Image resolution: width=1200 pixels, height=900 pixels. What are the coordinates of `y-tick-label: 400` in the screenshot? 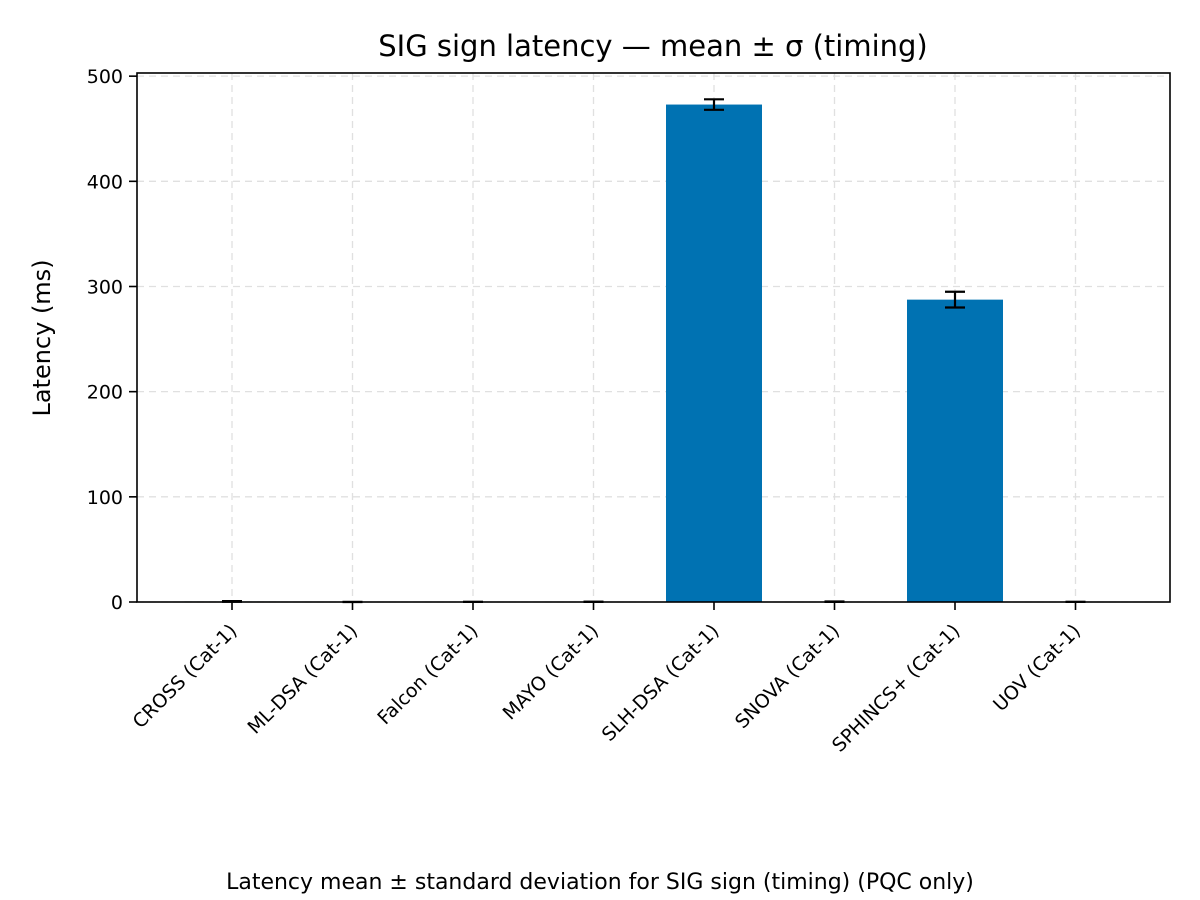 It's located at (105, 182).